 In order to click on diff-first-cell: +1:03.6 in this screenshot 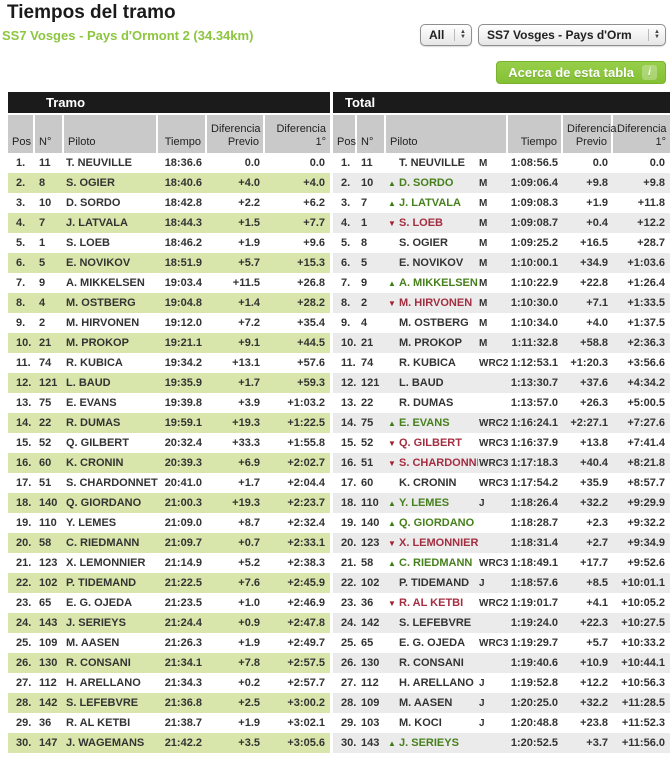, I will do `click(646, 263)`.